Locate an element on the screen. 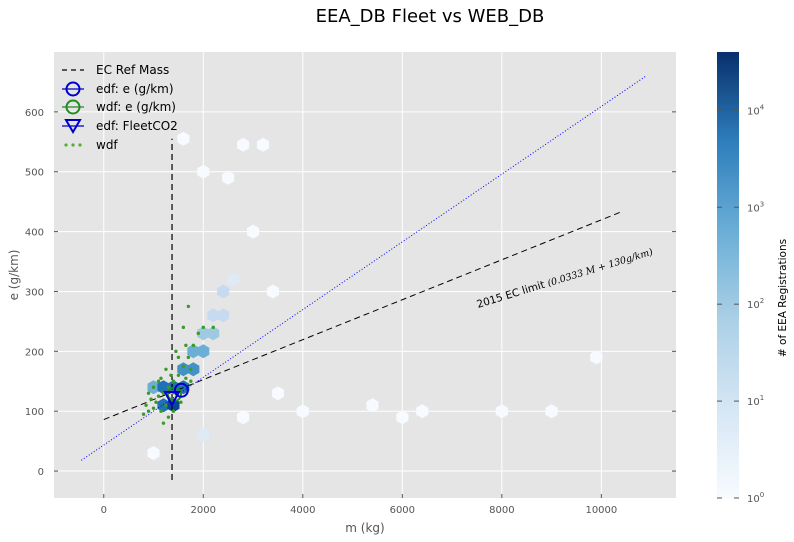 This screenshot has width=794, height=542. x-axis-ticks: 0 2000 4000 6000 8000 10000 is located at coordinates (359, 505).